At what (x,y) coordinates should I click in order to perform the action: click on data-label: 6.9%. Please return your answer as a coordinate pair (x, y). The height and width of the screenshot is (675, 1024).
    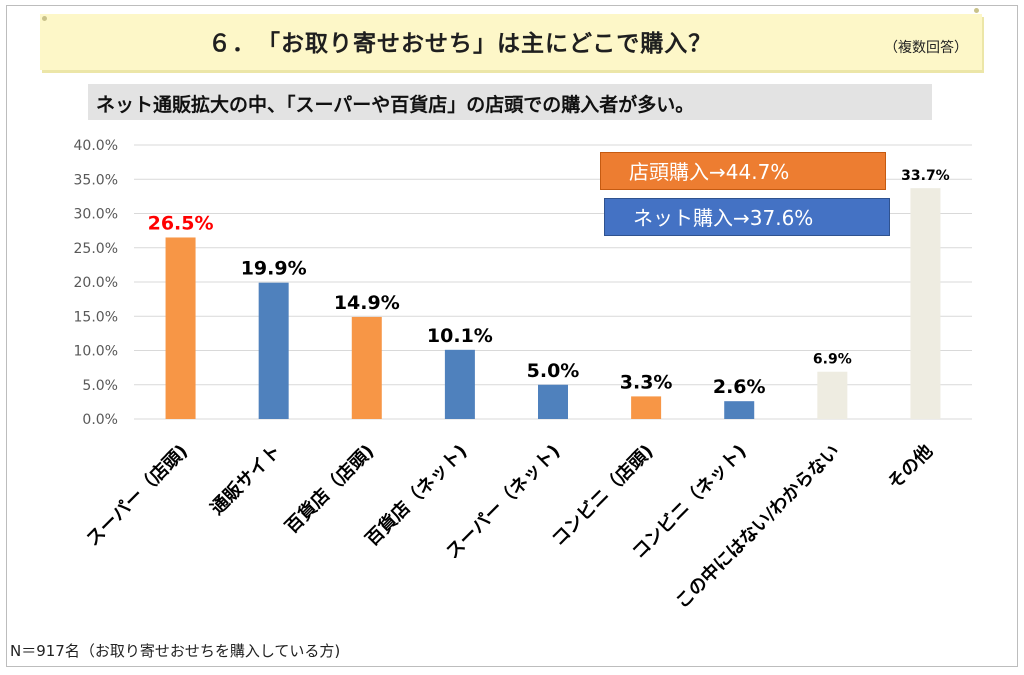
    Looking at the image, I should click on (832, 360).